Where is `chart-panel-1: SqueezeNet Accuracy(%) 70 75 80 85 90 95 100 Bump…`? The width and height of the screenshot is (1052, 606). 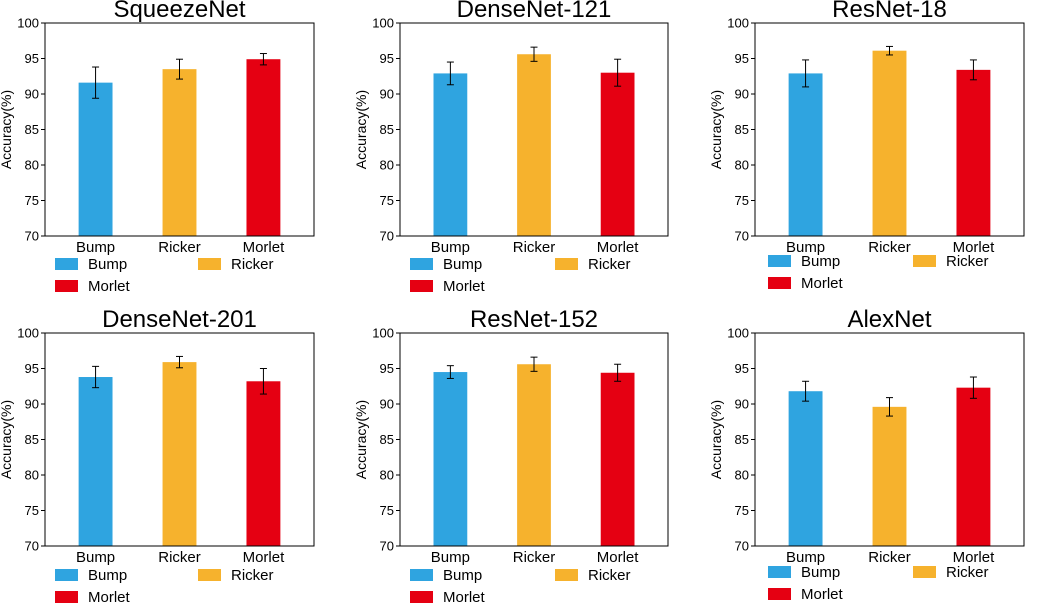 chart-panel-1: SqueezeNet Accuracy(%) 70 75 80 85 90 95 100 Bump… is located at coordinates (157, 147).